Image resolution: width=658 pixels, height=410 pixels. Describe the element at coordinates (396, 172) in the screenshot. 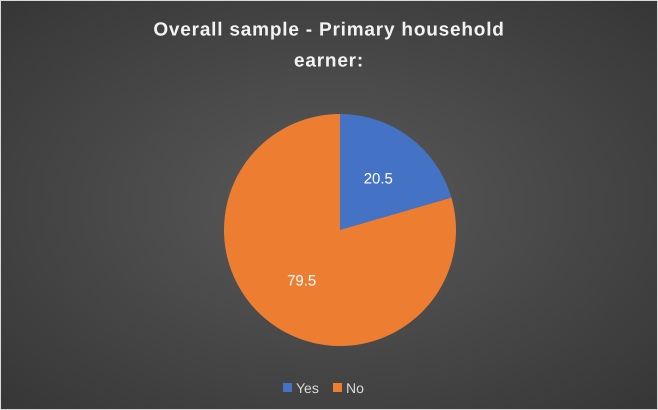

I see `pie-slice` at that location.